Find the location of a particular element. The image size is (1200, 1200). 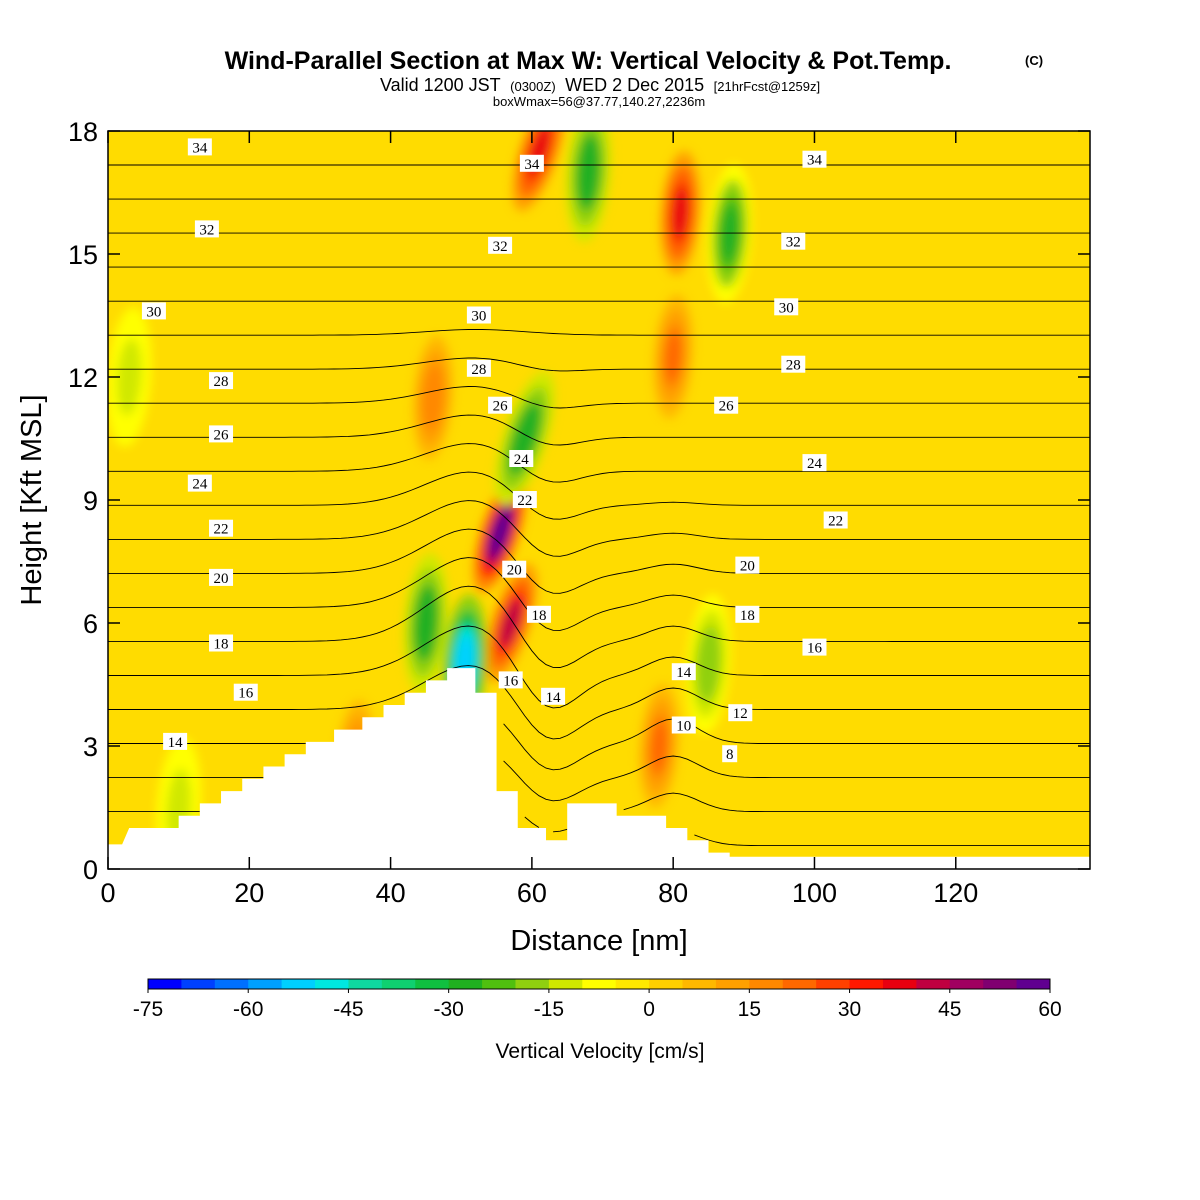

contour-label: 16 is located at coordinates (815, 649).